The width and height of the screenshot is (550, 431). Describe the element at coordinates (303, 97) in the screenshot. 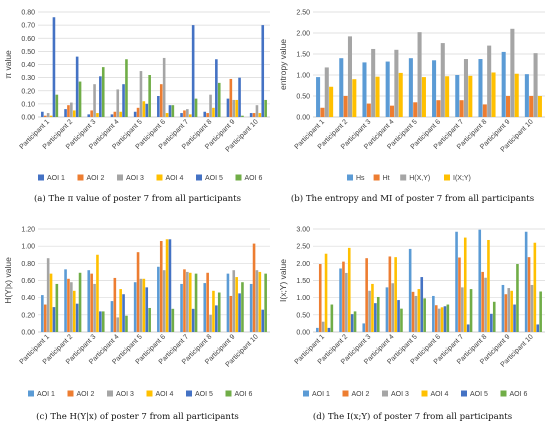

I see `y-tick-label: 0.50` at that location.